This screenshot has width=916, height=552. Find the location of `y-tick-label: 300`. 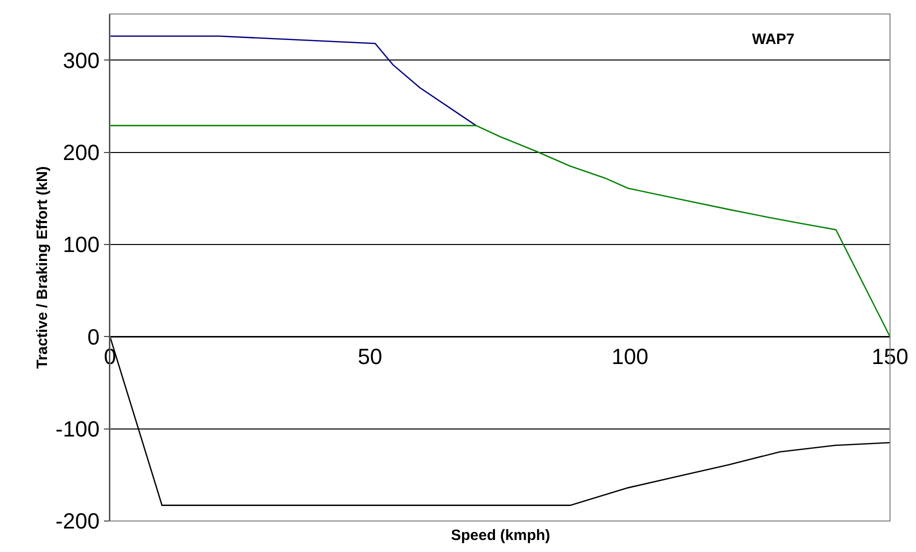

y-tick-label: 300 is located at coordinates (81, 60).